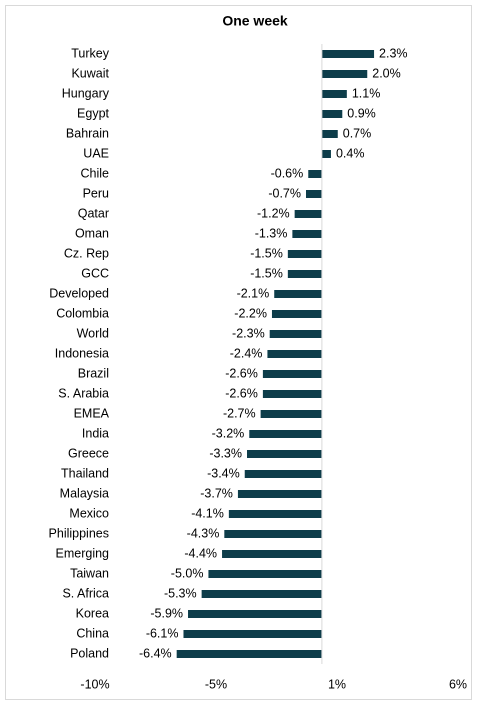 This screenshot has width=477, height=711. I want to click on value-label: 0.9%, so click(361, 113).